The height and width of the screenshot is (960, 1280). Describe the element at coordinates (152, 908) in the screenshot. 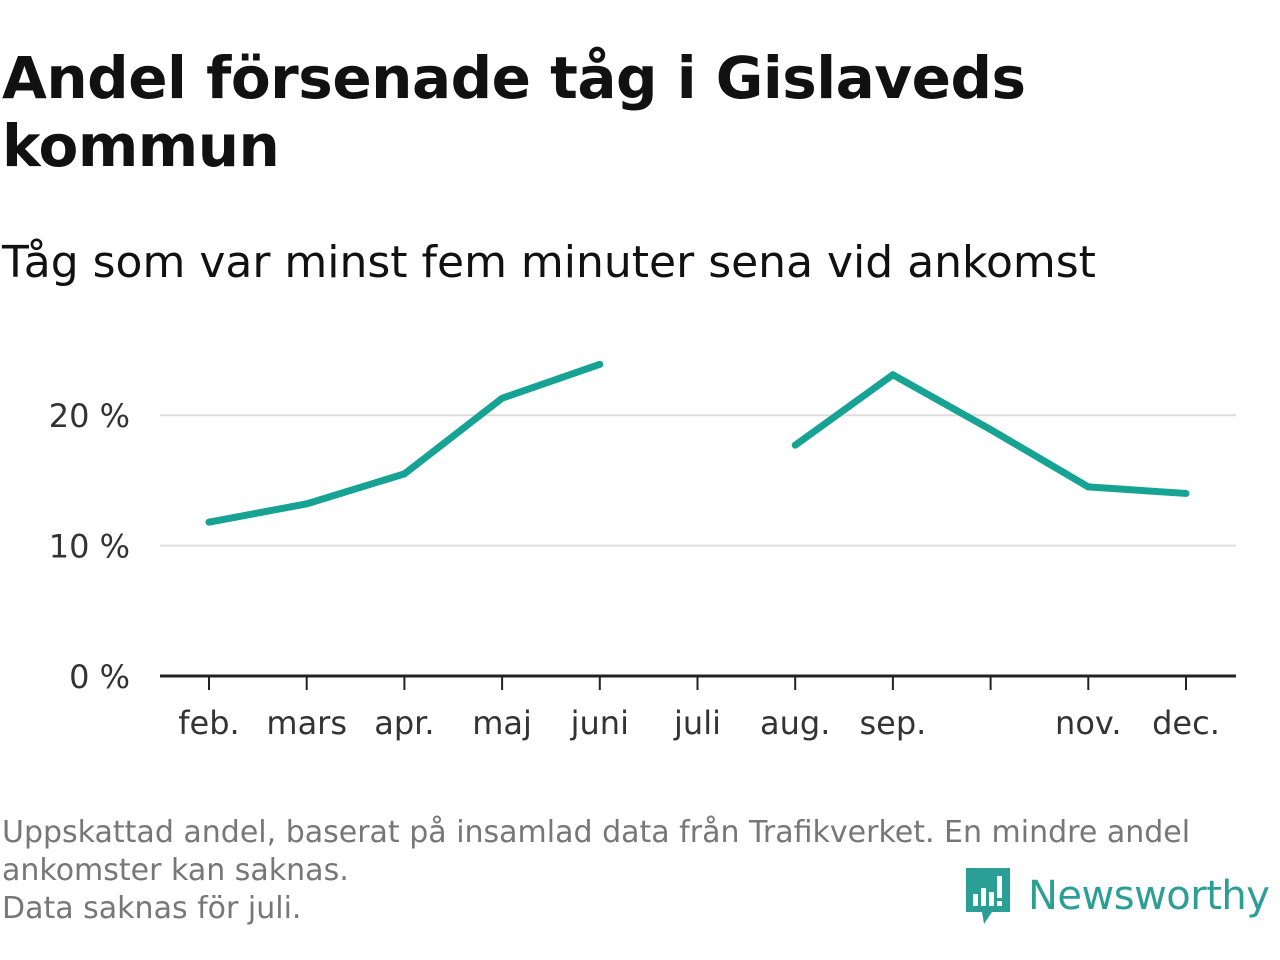

I see `footnote-line-3: Data saknas för juli.` at that location.